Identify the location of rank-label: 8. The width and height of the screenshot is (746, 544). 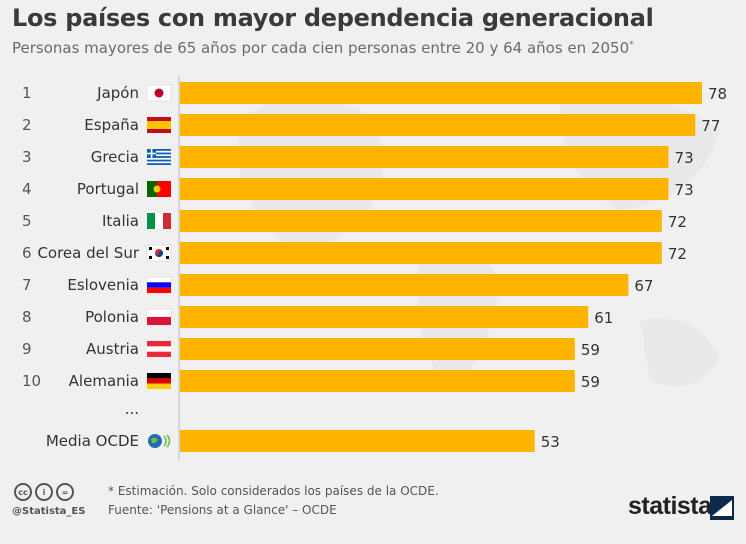
(27, 317).